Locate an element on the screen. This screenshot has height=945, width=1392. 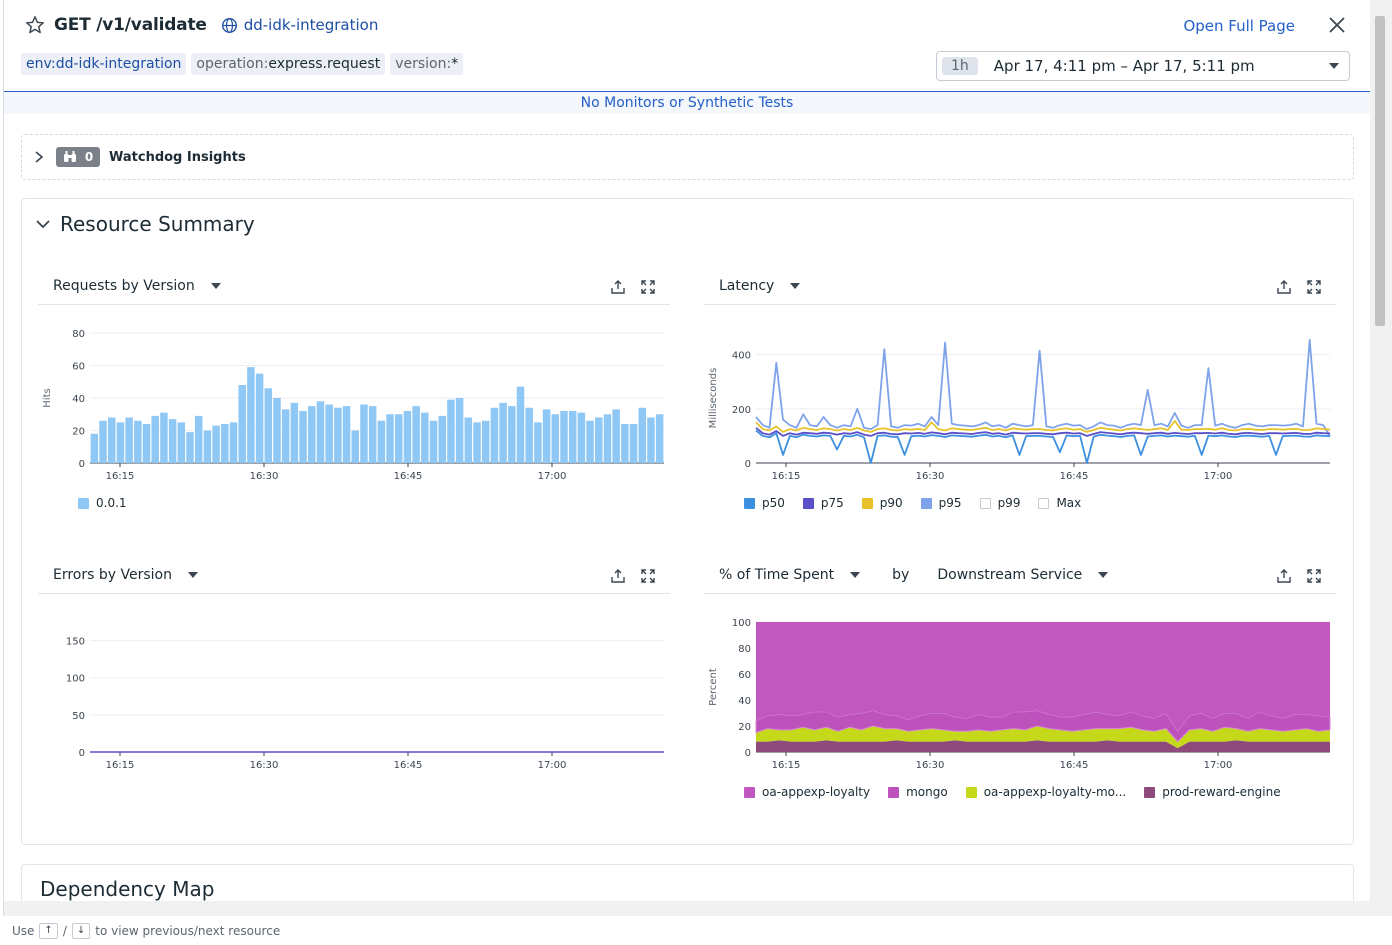
y-axis-label: Hits is located at coordinates (47, 397).